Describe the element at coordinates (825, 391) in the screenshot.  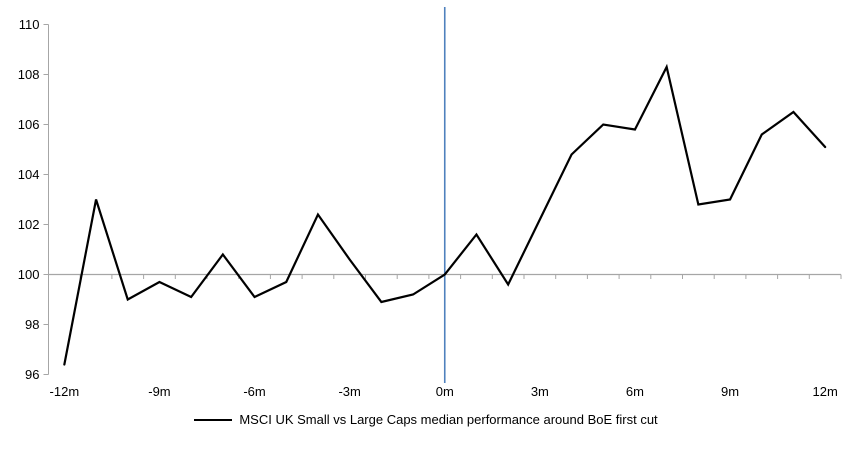
I see `x-tick-label: 12m` at that location.